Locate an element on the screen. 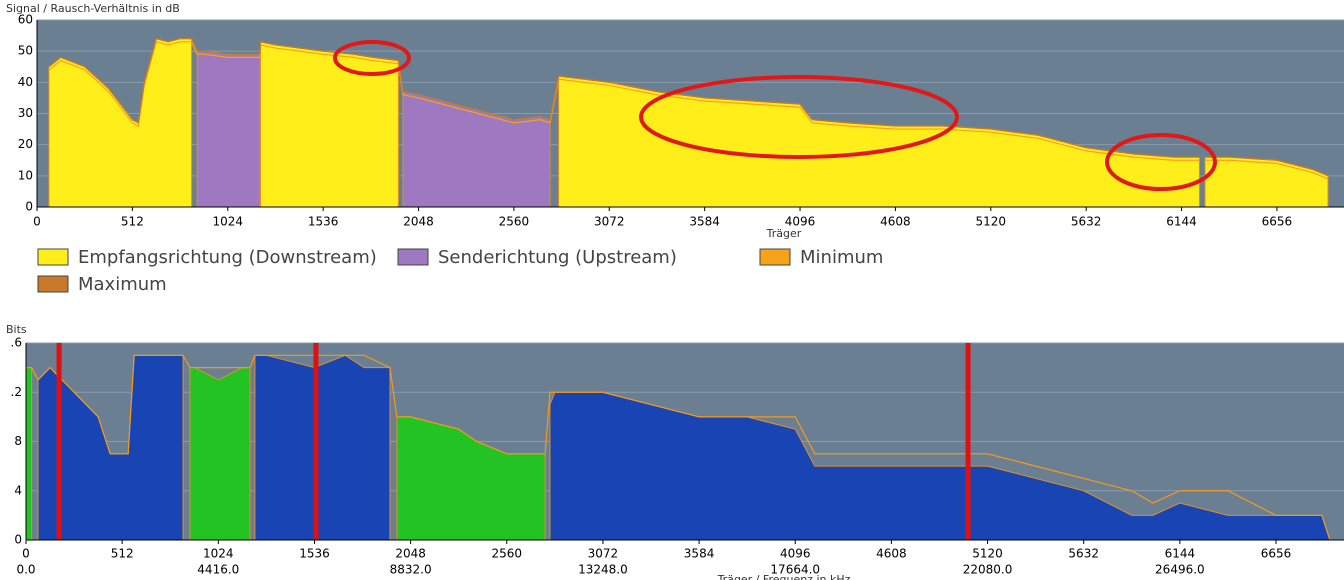  x2-tick-label: 13248.0 is located at coordinates (603, 570).